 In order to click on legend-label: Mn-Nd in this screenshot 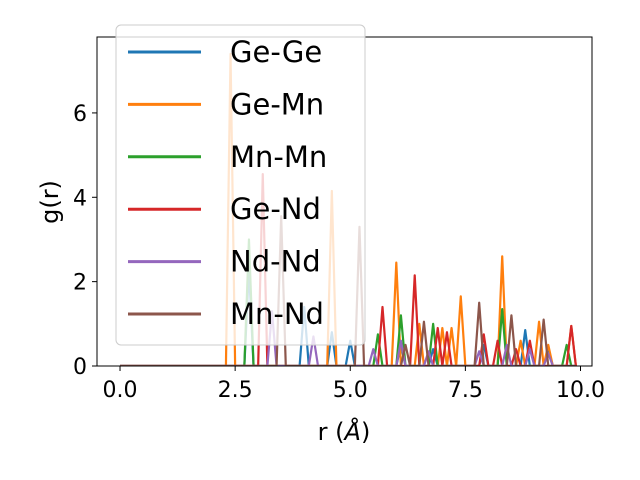, I will do `click(277, 314)`.